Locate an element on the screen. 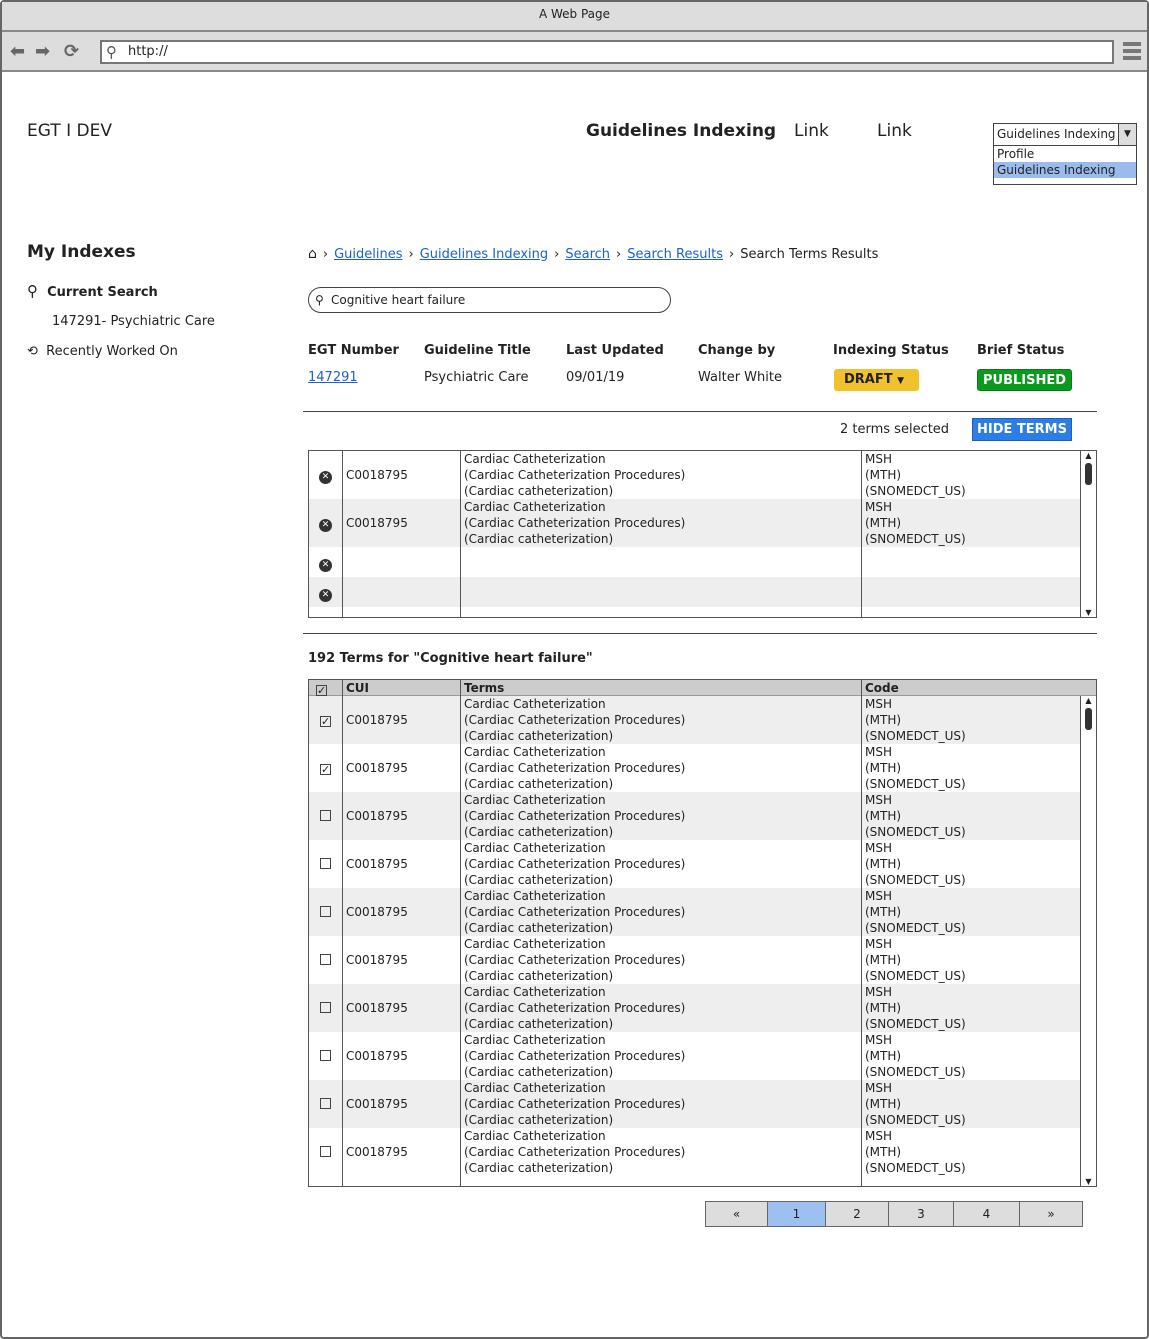 Image resolution: width=1149 pixels, height=1339 pixels. breadcrumb-current: Search Terms Results is located at coordinates (809, 254).